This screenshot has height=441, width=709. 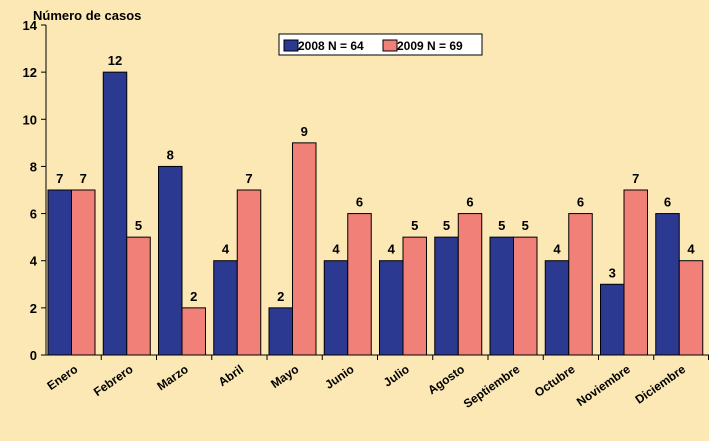 I want to click on legend: 2008 N = 64 2009 N = 69, so click(x=380, y=44).